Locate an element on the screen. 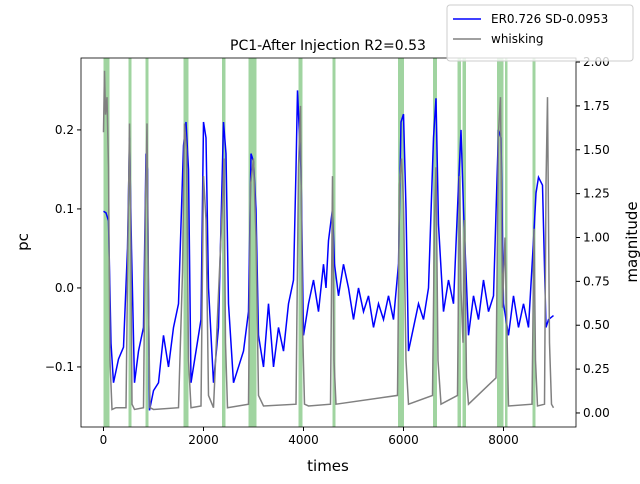 This screenshot has height=484, width=640. y2-tick-label: 1.50 is located at coordinates (596, 150).